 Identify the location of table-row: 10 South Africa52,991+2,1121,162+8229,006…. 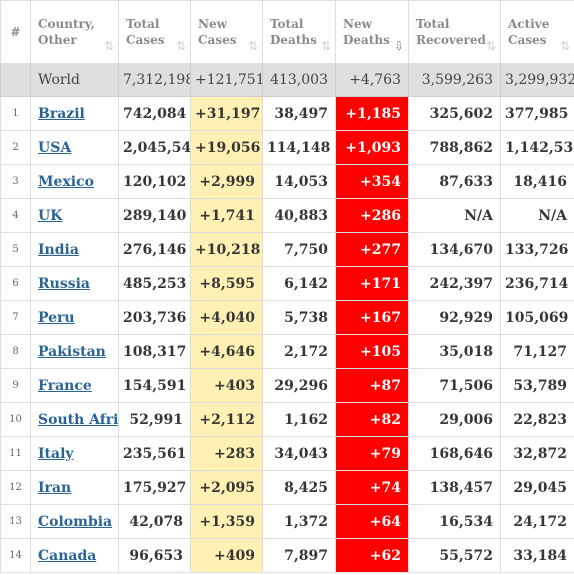
(287, 419).